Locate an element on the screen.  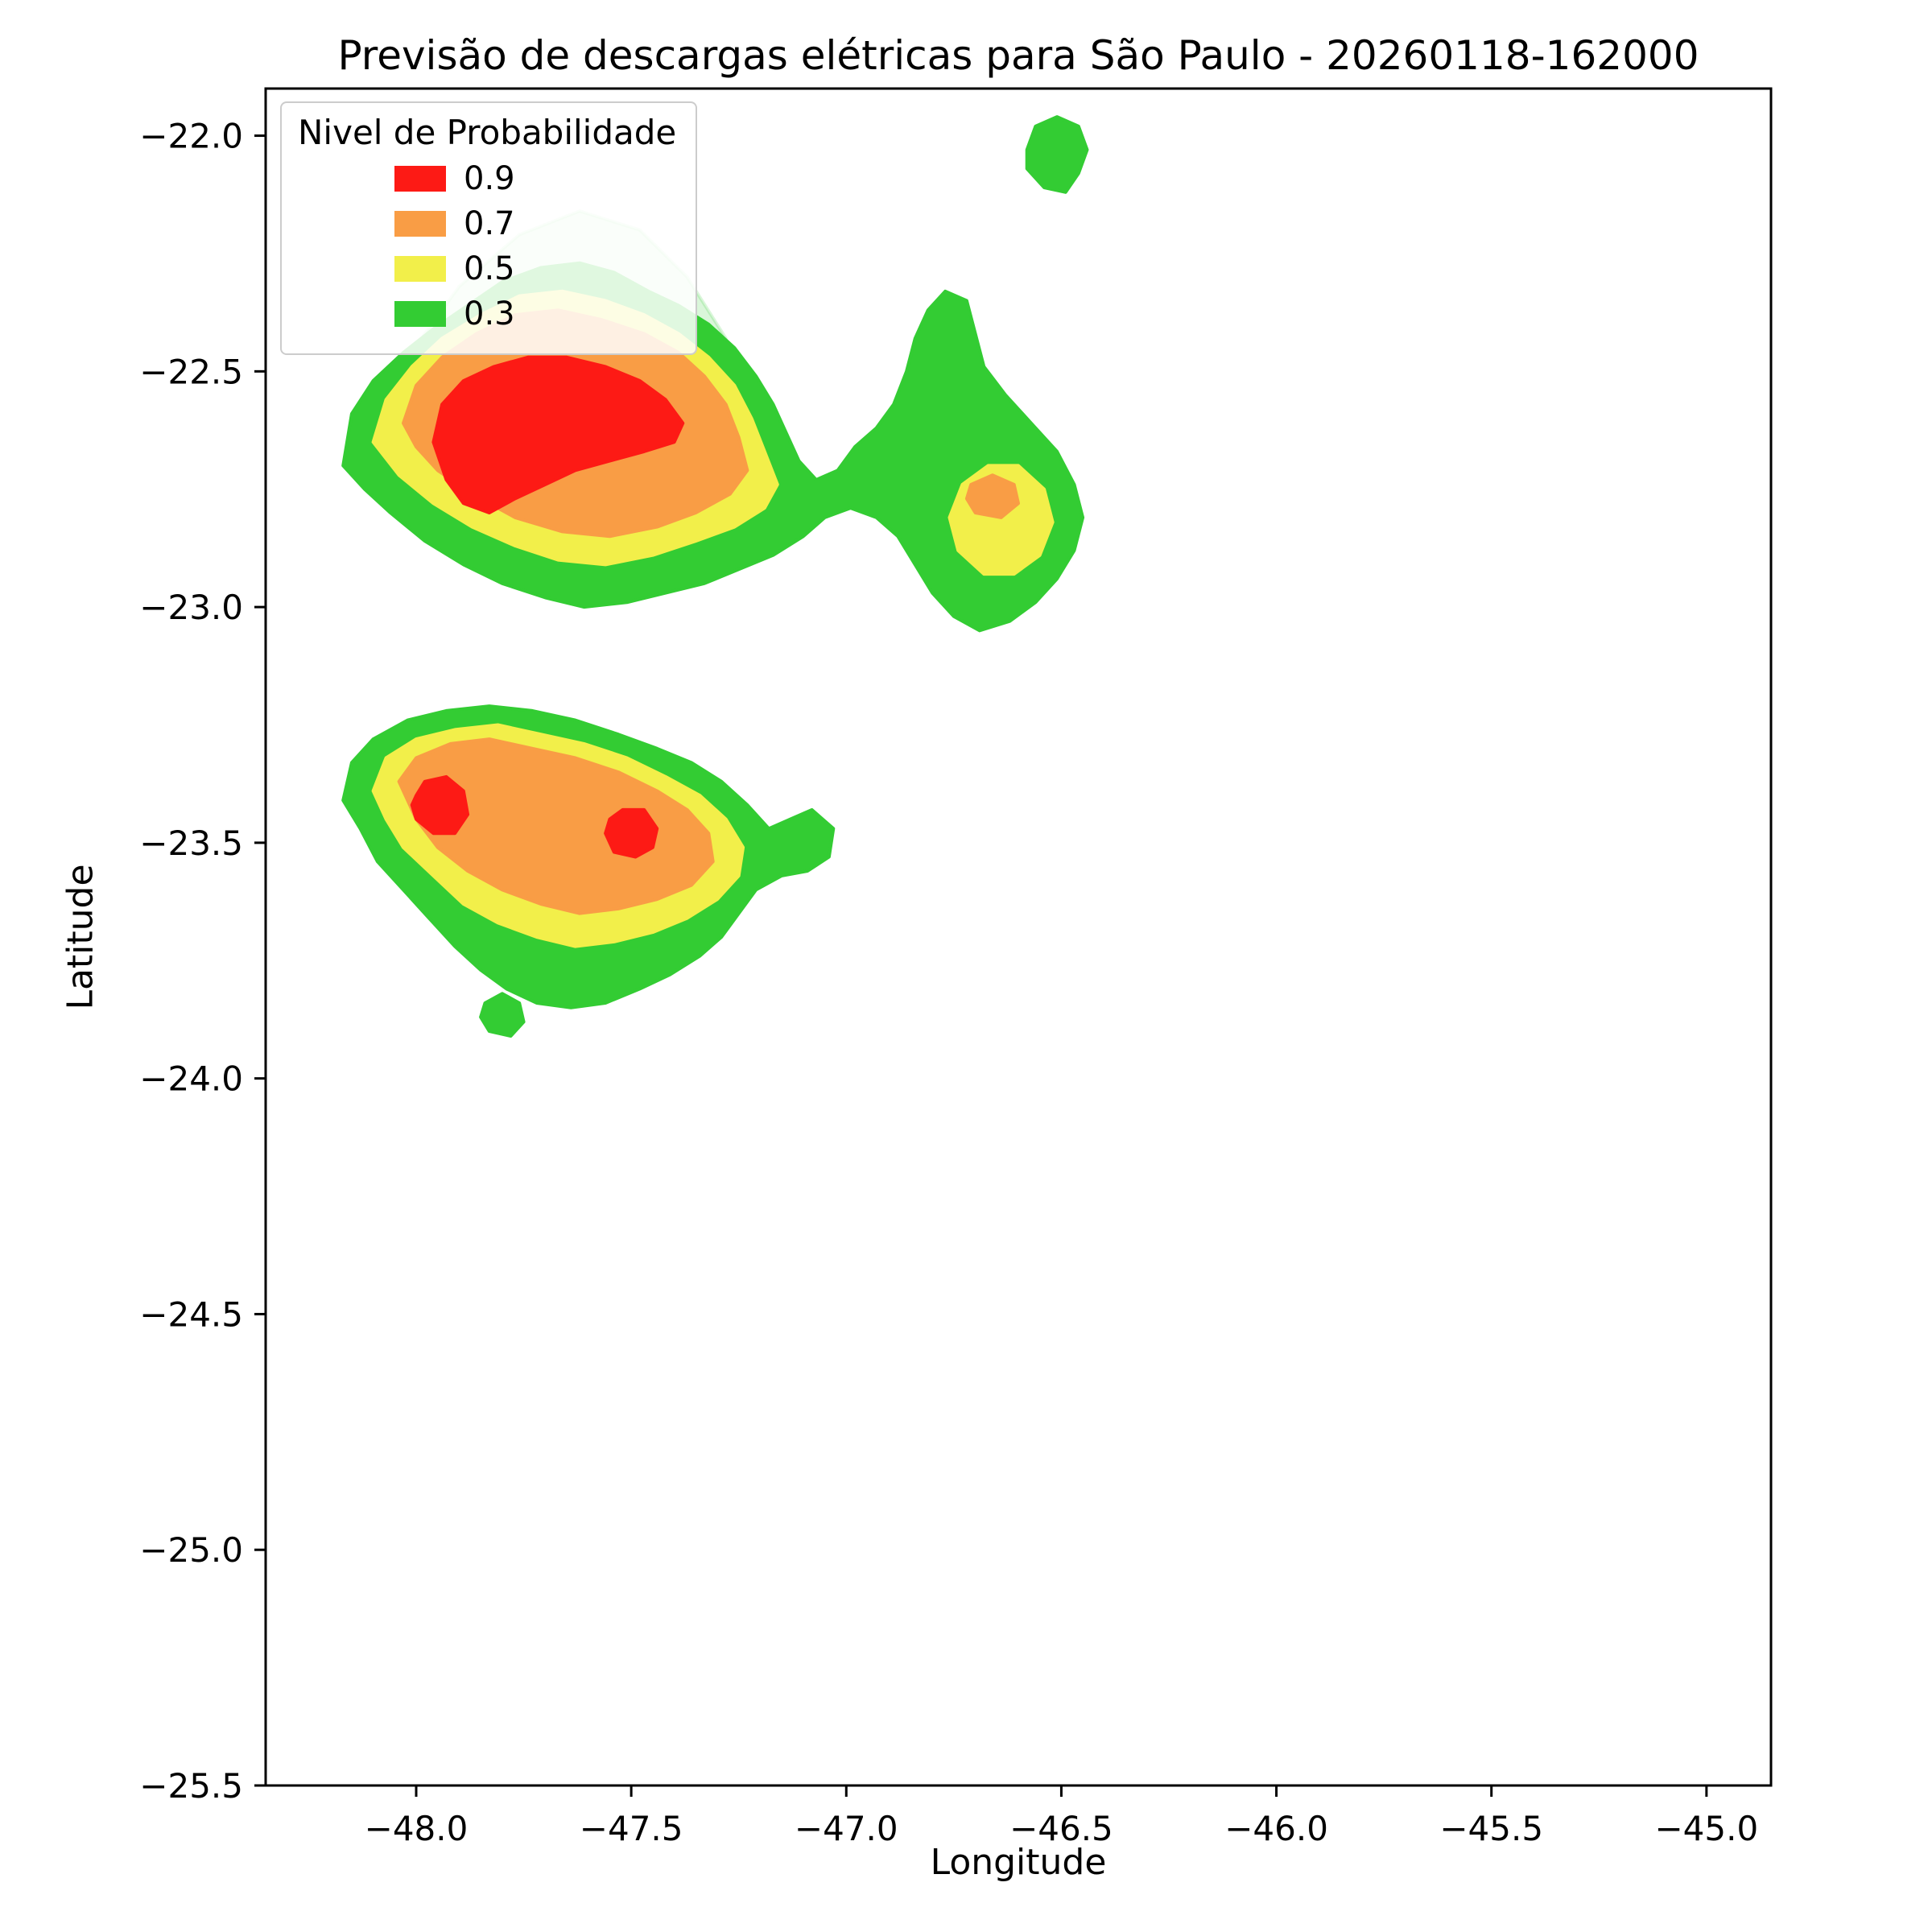
x-tick-label: −48.0 is located at coordinates (417, 1828).